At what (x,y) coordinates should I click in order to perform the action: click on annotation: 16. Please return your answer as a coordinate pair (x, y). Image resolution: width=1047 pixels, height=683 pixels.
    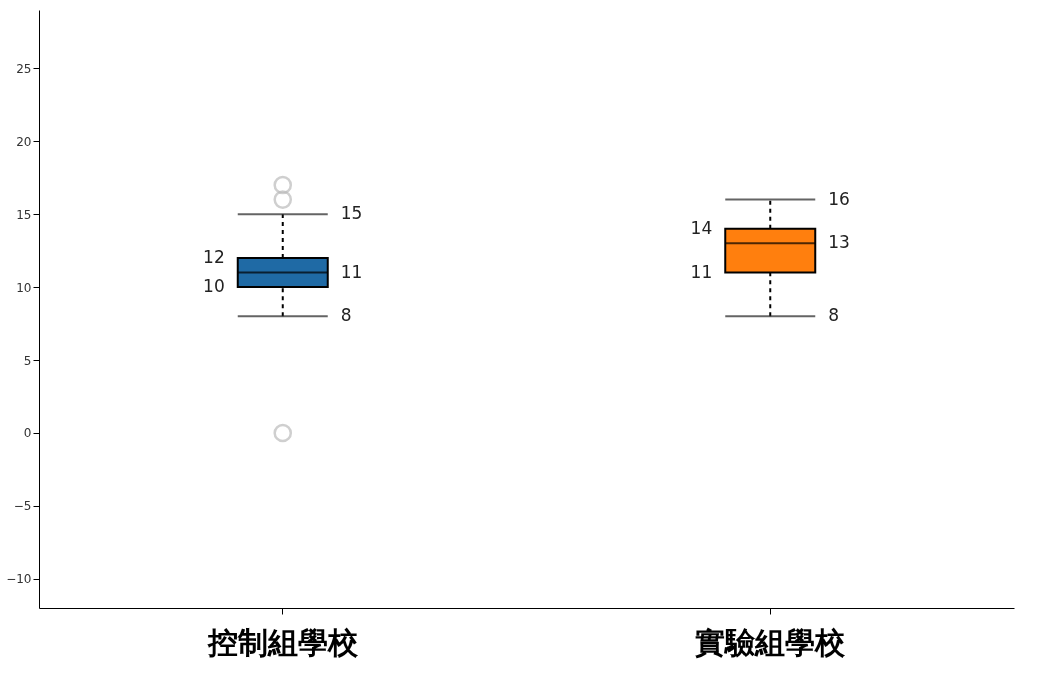
    Looking at the image, I should click on (839, 198).